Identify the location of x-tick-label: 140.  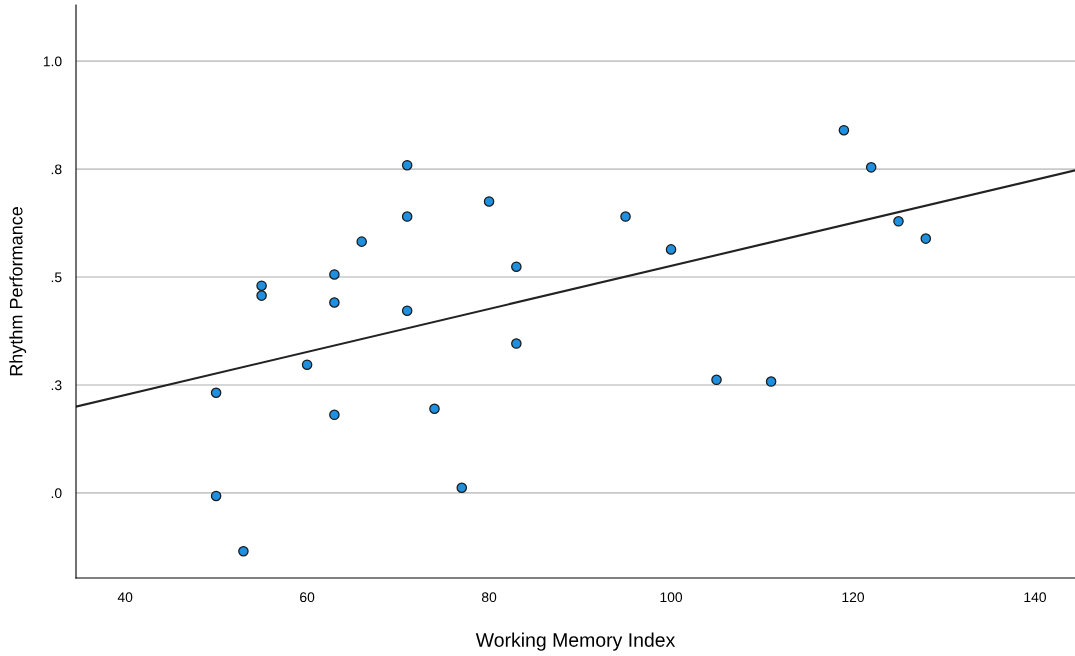
(1035, 597).